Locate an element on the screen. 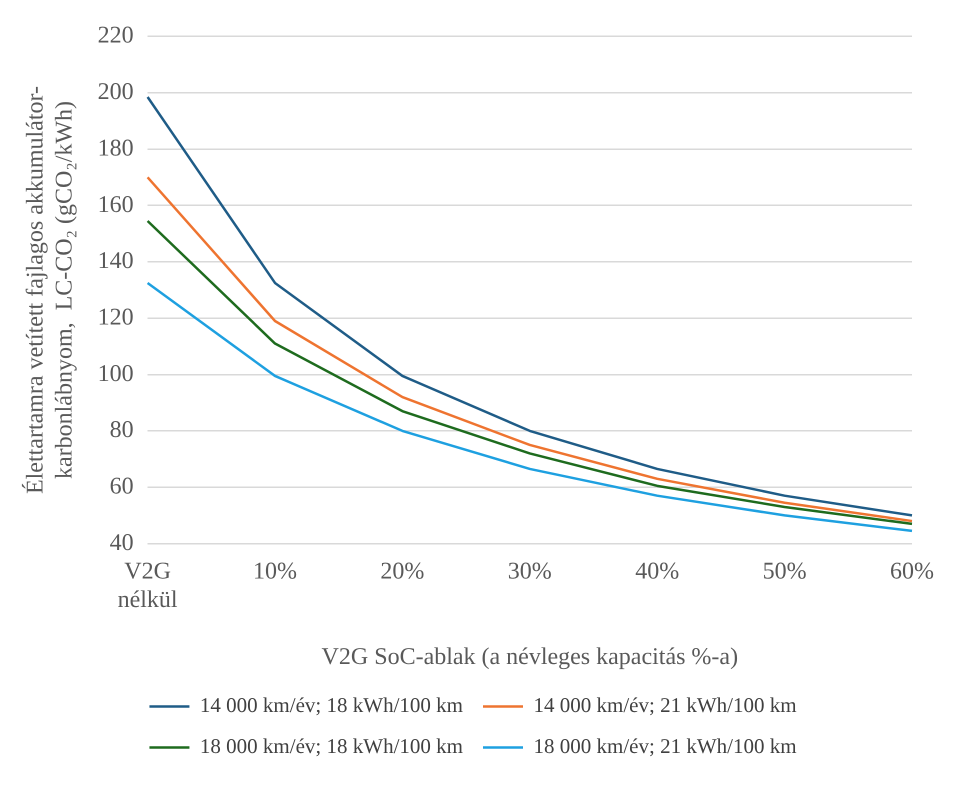 The image size is (956, 791). y-tick-label: 220 is located at coordinates (116, 35).